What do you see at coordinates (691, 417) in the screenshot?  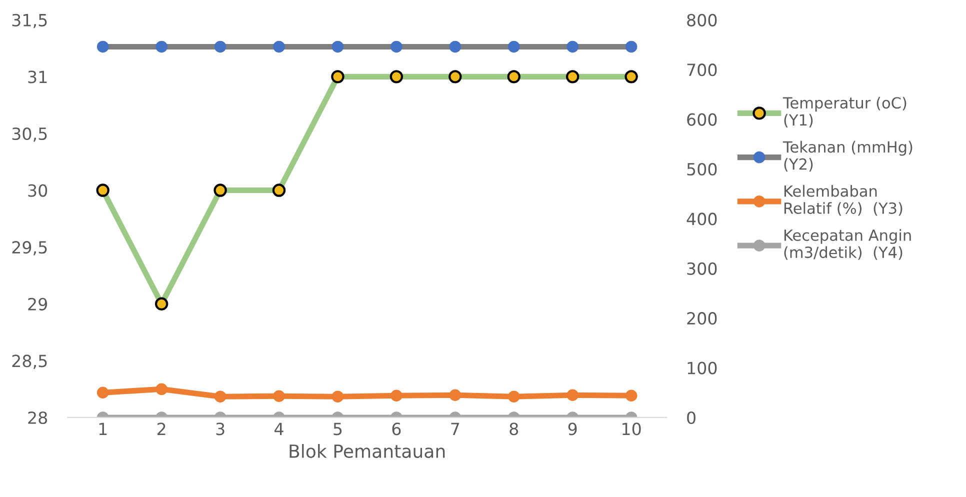 I see `y2-tick-label: 0` at bounding box center [691, 417].